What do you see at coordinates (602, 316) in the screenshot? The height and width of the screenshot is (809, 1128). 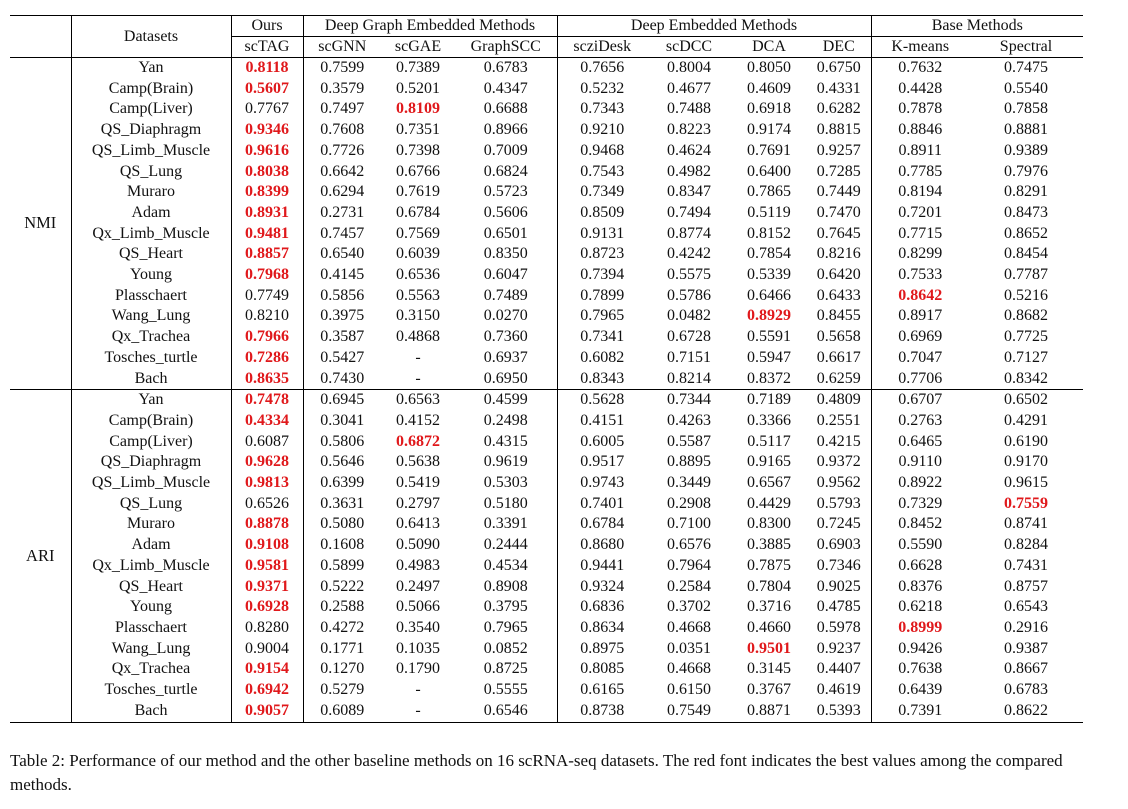 I see `value-cell: 0.7965` at bounding box center [602, 316].